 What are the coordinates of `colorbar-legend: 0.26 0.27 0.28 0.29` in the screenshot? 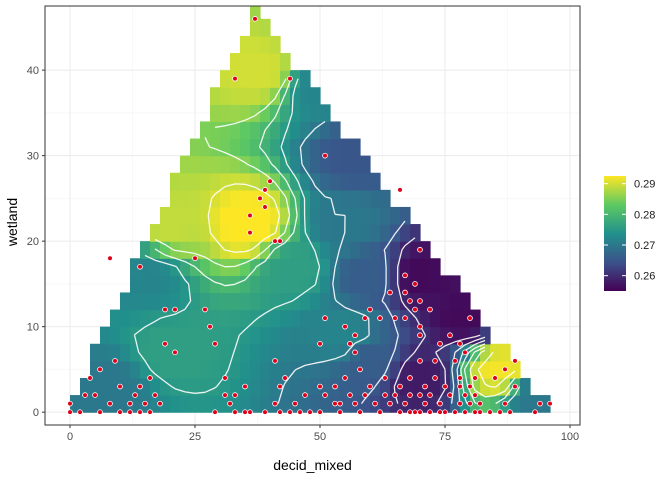 It's located at (629, 233).